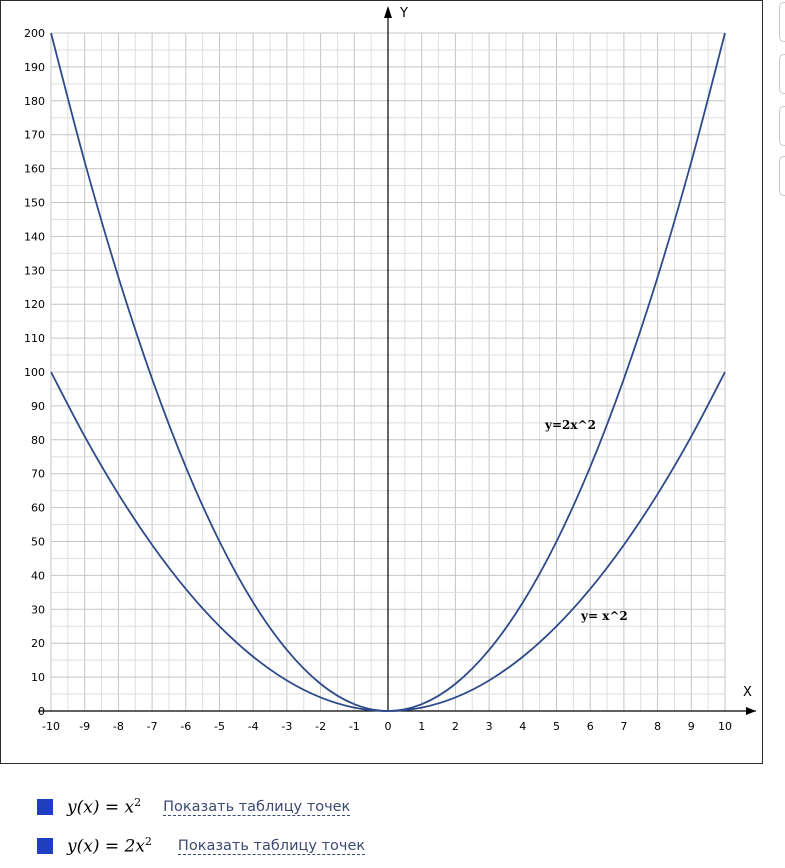 The image size is (785, 868). I want to click on y-tick-label: 160, so click(34, 169).